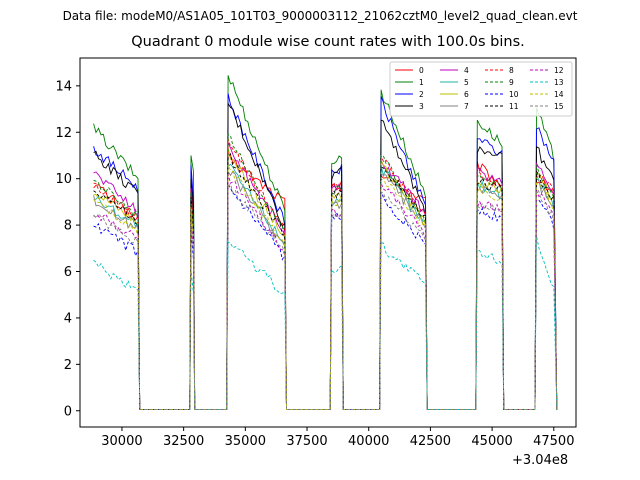  Describe the element at coordinates (421, 70) in the screenshot. I see `legend-label-0: 0` at that location.